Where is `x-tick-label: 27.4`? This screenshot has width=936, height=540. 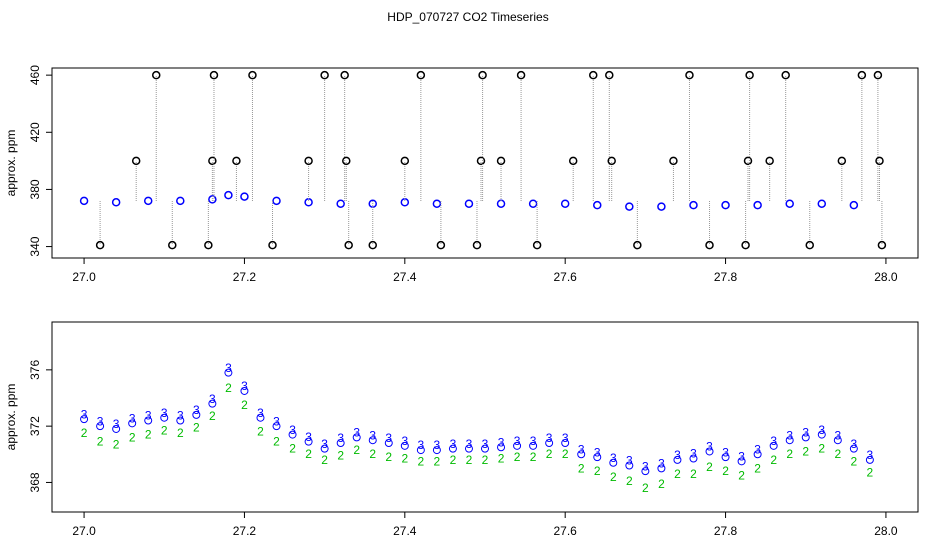 x-tick-label: 27.4 is located at coordinates (405, 277).